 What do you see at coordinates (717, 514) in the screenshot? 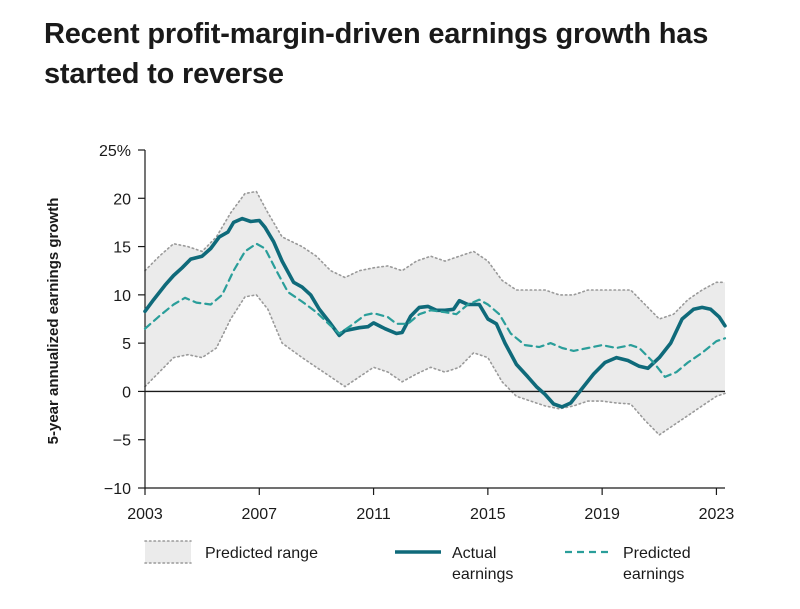
I see `x-tick-label: 2023` at bounding box center [717, 514].